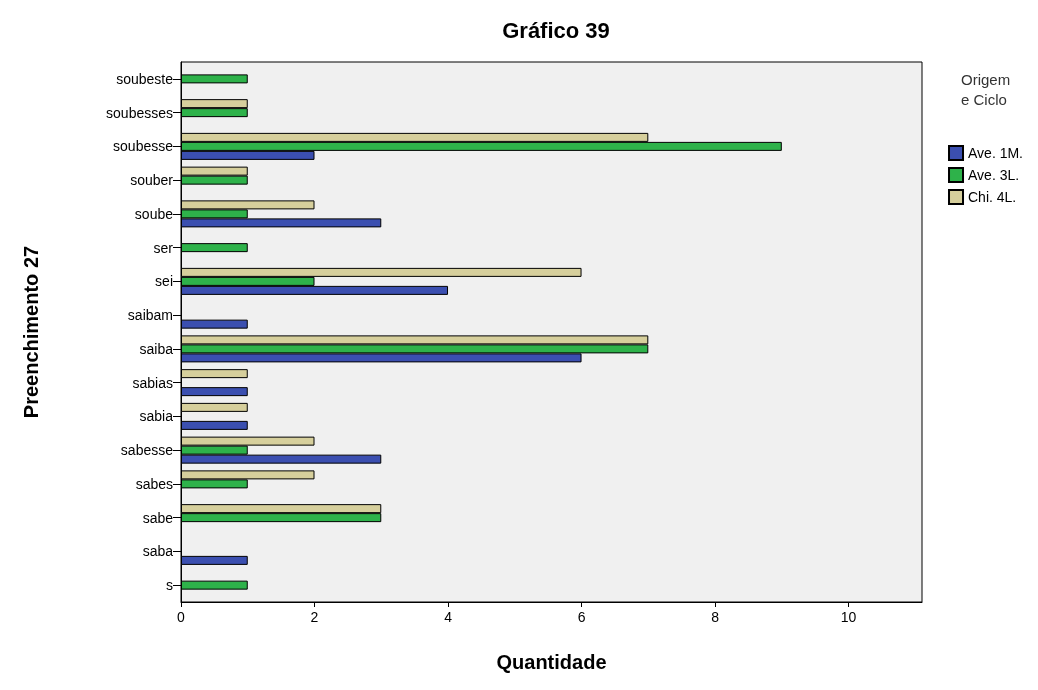 The width and height of the screenshot is (1038, 690). I want to click on y-tick-label: sabia, so click(156, 416).